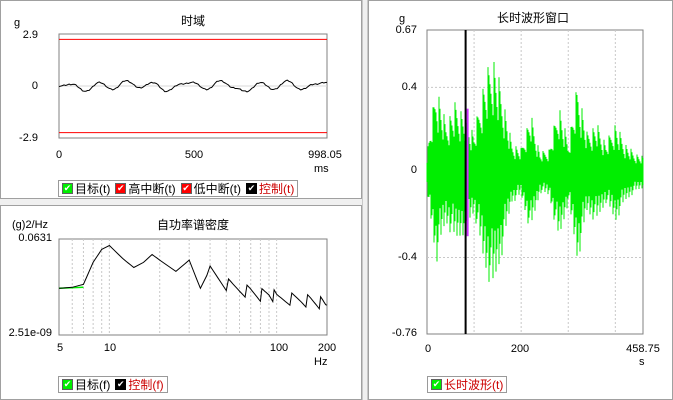 The image size is (673, 400). Describe the element at coordinates (279, 348) in the screenshot. I see `psd-x-tick-100: 100` at that location.